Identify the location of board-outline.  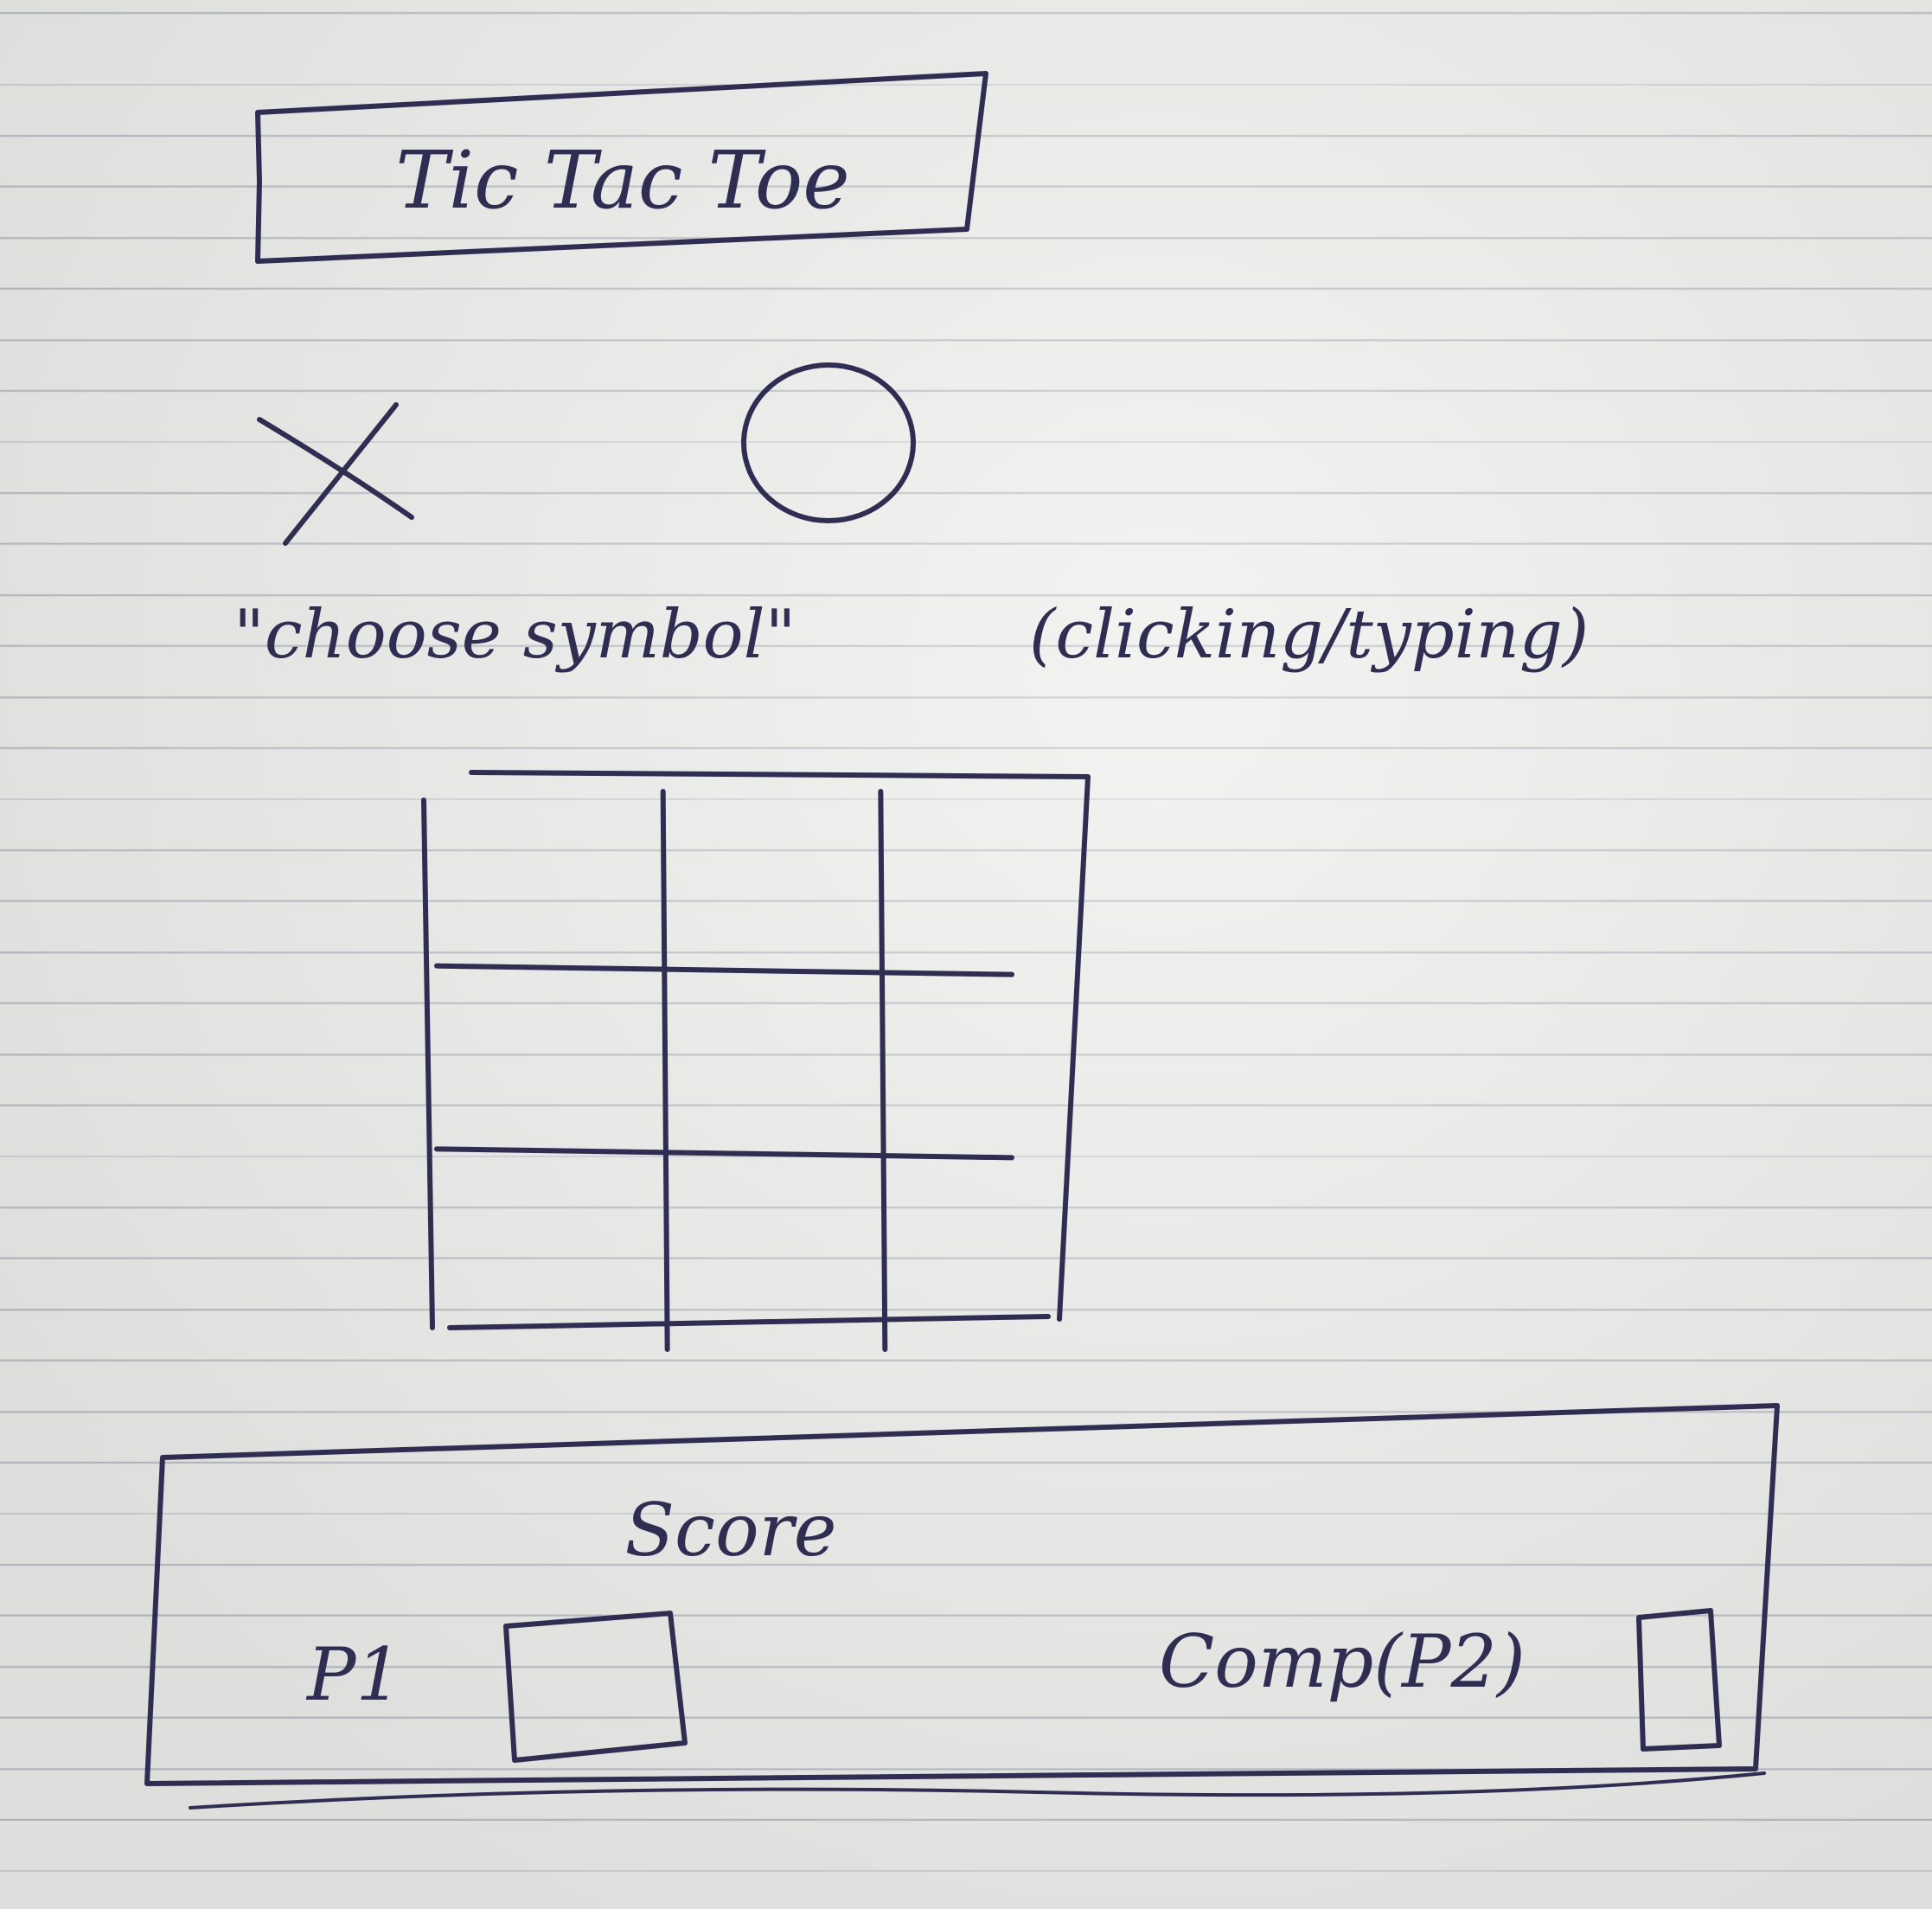
(756, 1050).